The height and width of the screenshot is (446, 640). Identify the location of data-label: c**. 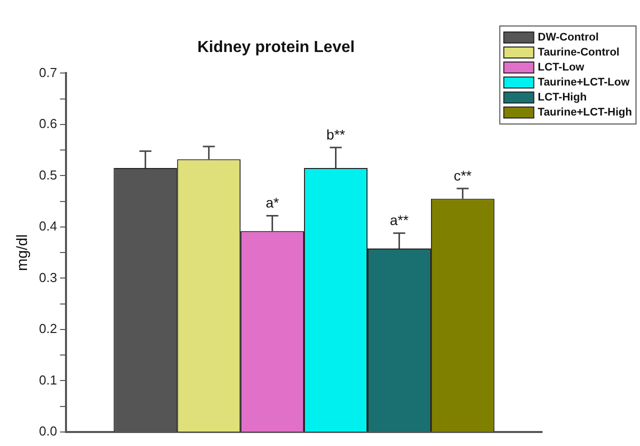
(463, 175).